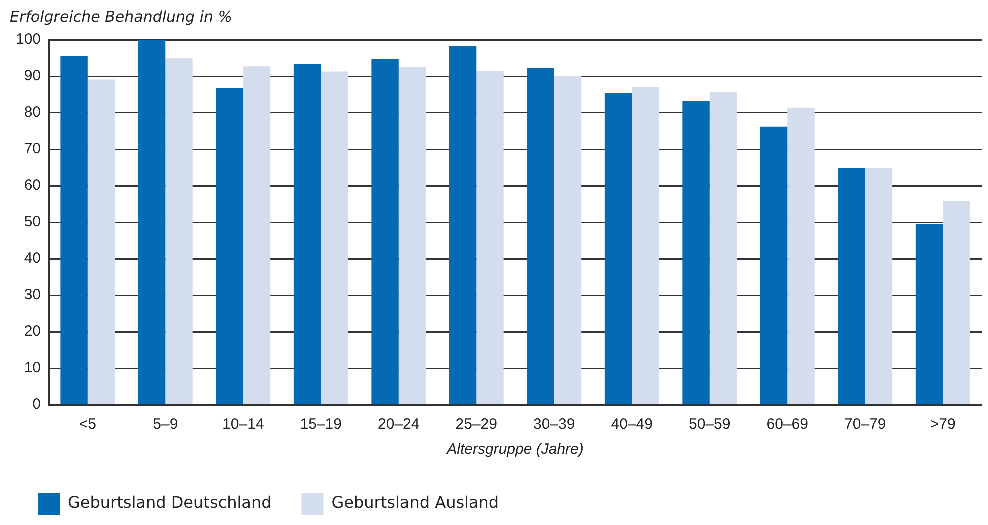 Image resolution: width=988 pixels, height=525 pixels. Describe the element at coordinates (87, 425) in the screenshot. I see `x-tick-label: <5` at that location.